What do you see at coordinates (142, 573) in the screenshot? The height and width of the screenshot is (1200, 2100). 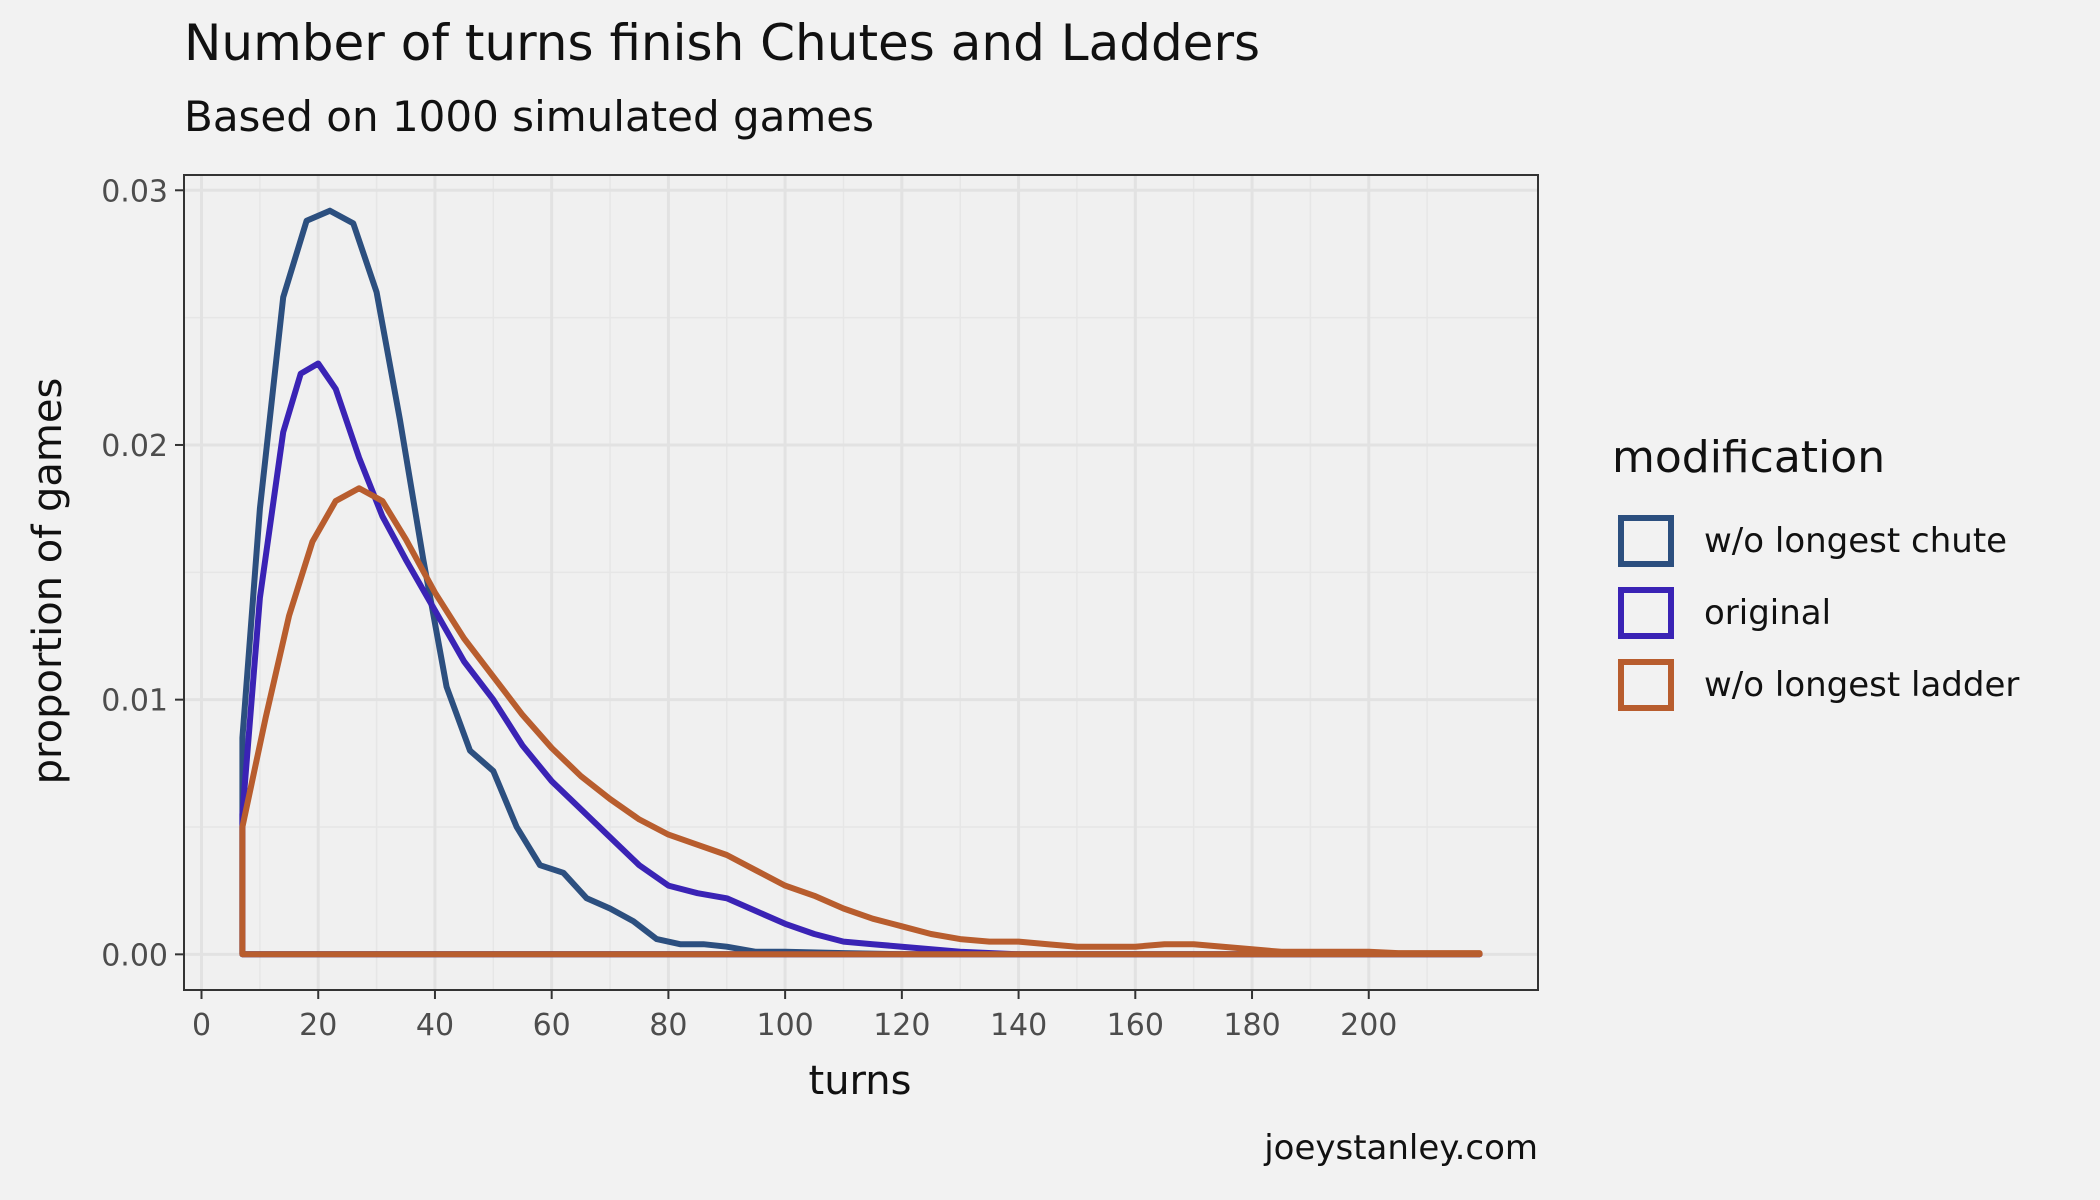 I see `y-axis: 0.00 0.01 0.02 0.03` at bounding box center [142, 573].